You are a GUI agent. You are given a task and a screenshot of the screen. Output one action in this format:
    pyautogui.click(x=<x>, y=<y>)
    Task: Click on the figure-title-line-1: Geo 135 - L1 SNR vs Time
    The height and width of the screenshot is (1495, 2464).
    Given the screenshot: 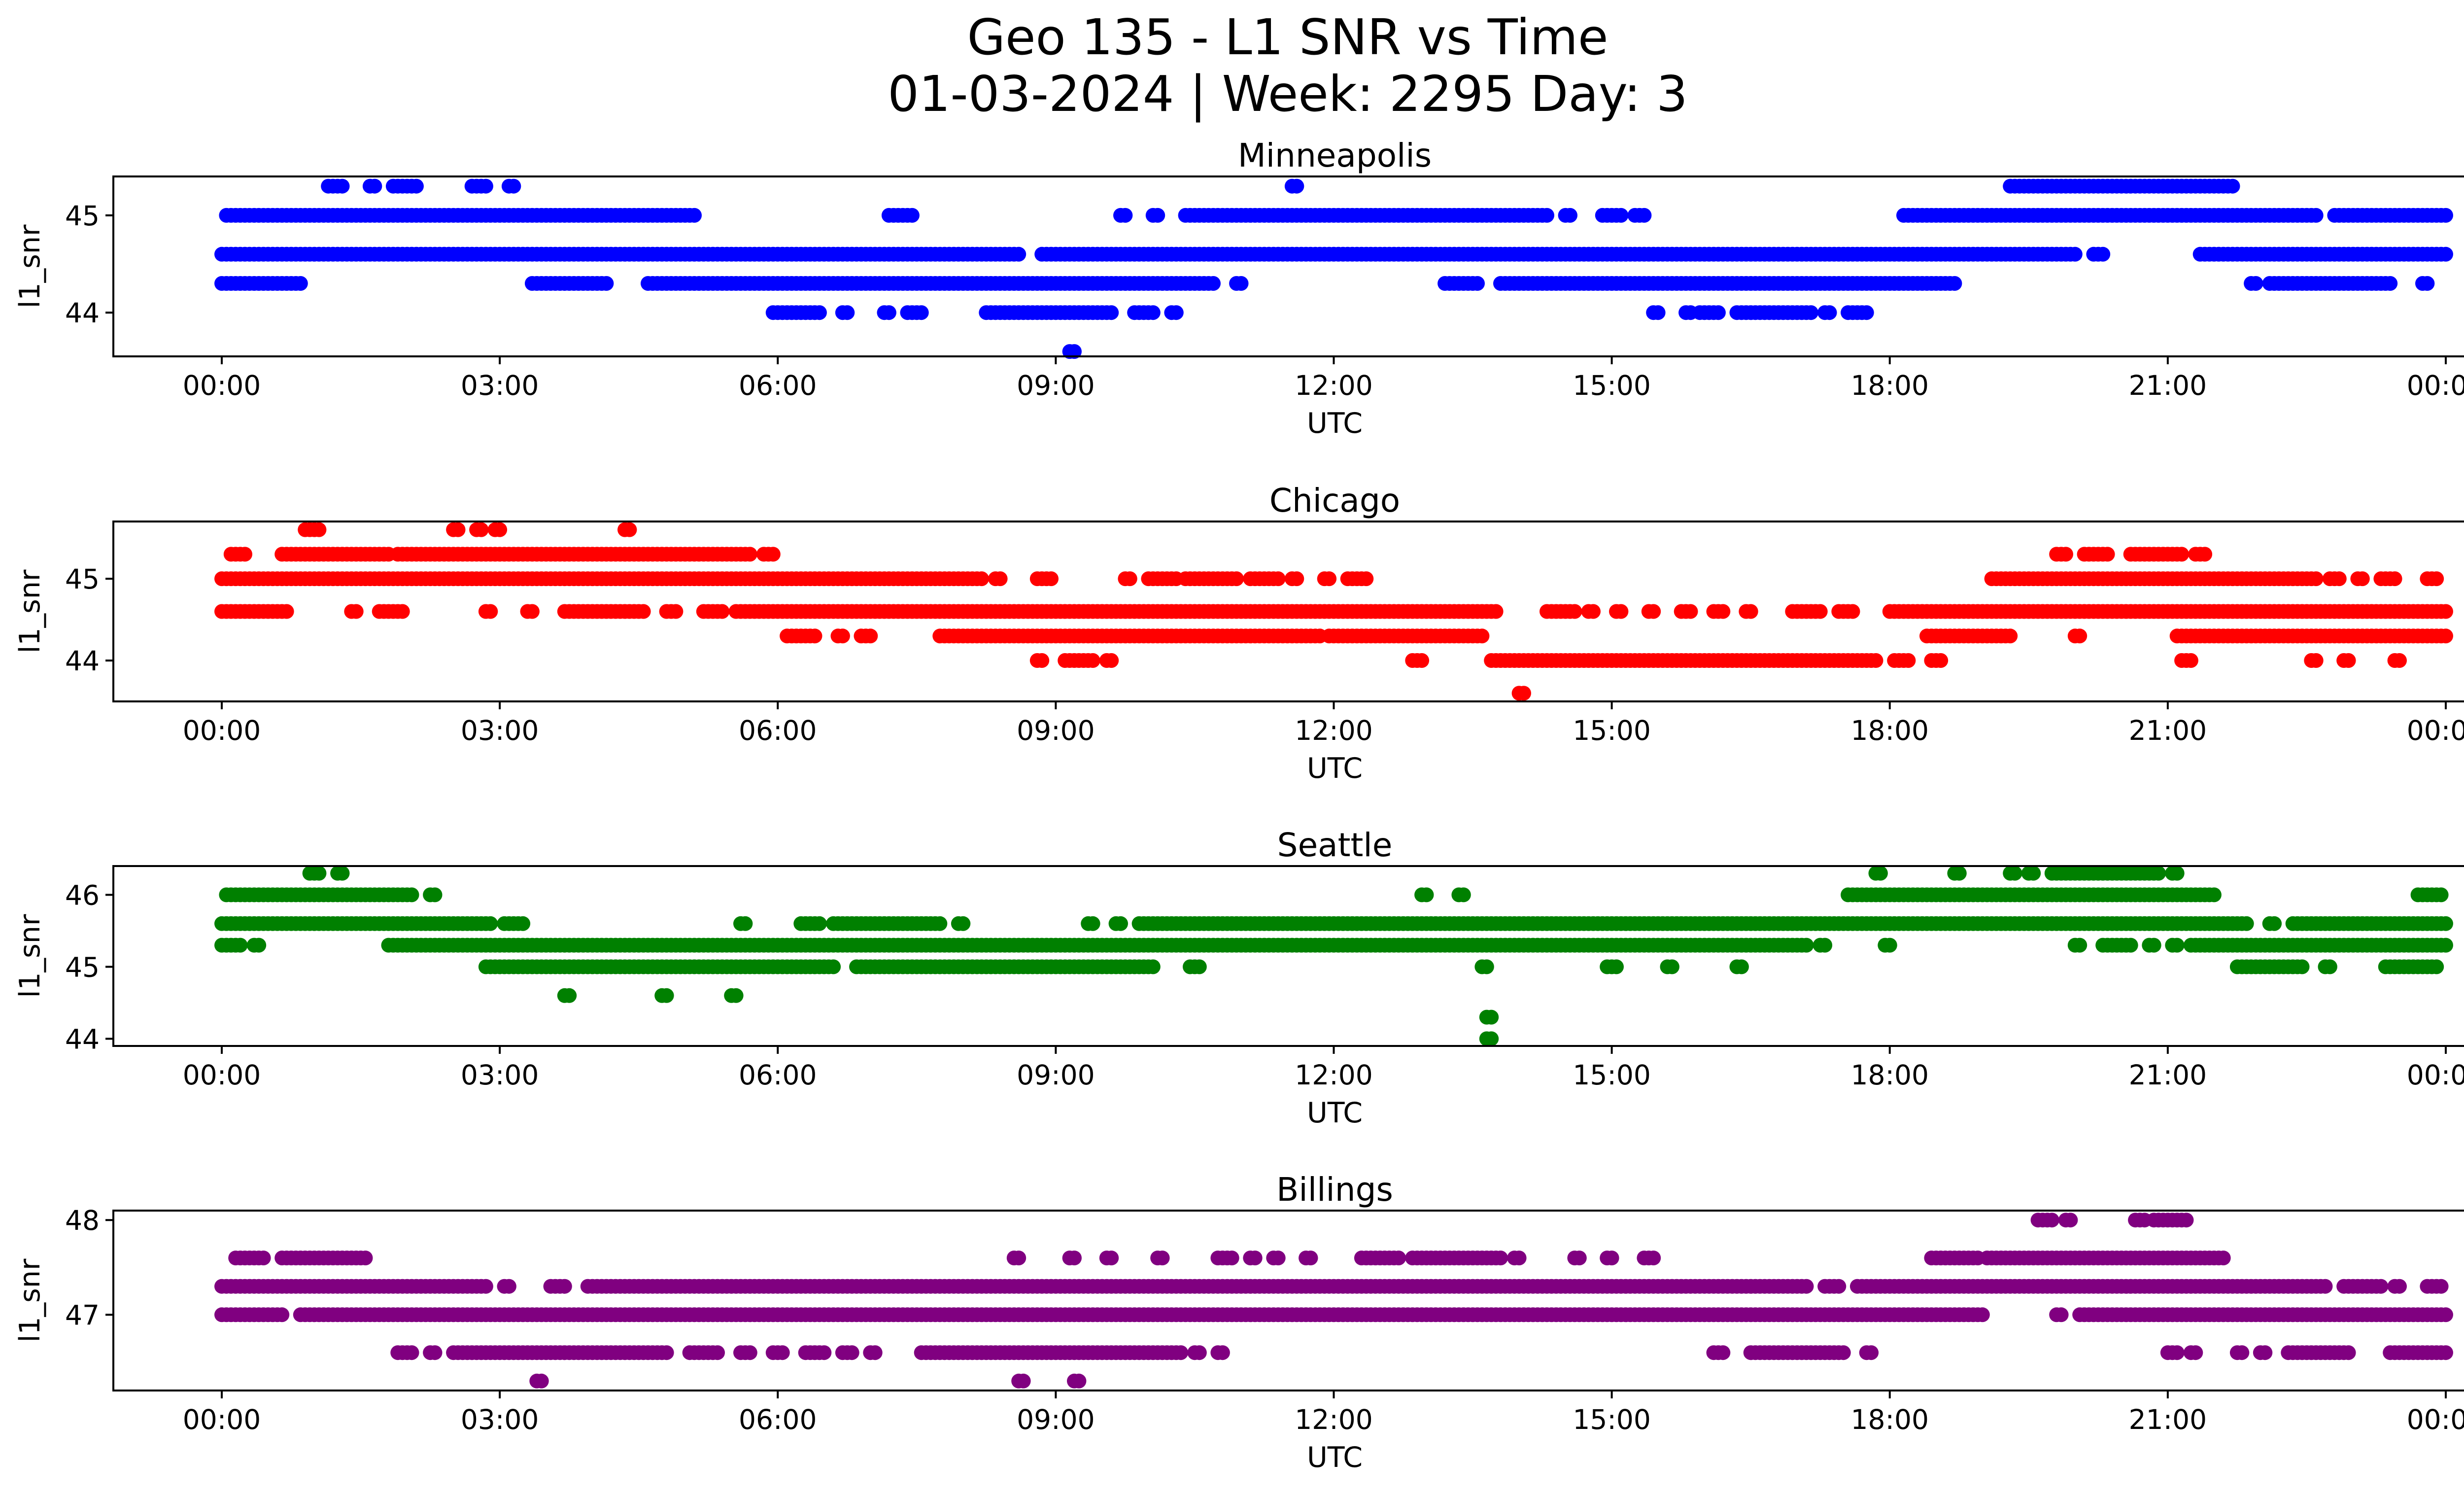 What is the action you would take?
    pyautogui.click(x=1287, y=37)
    